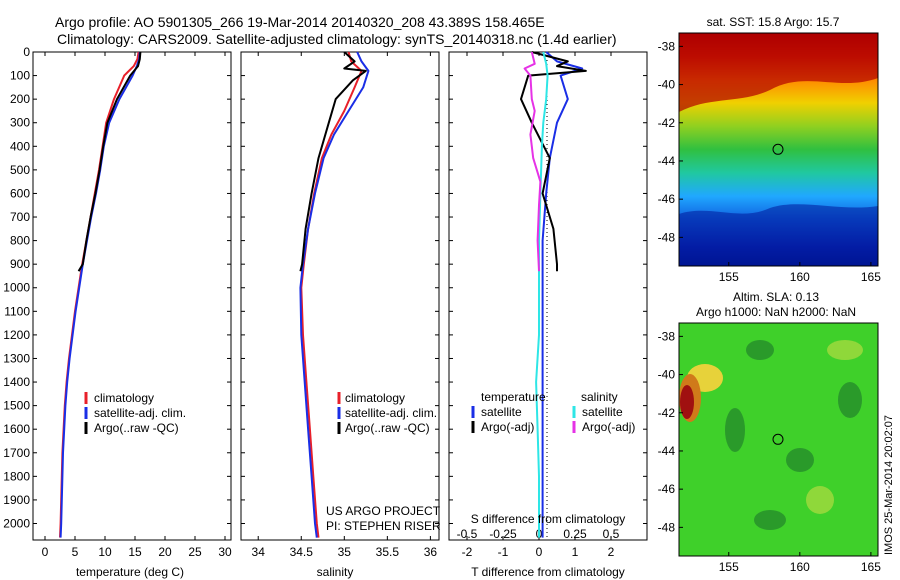 The image size is (900, 580). What do you see at coordinates (548, 572) in the screenshot?
I see `t-difference-xlabel: T difference from climatology` at bounding box center [548, 572].